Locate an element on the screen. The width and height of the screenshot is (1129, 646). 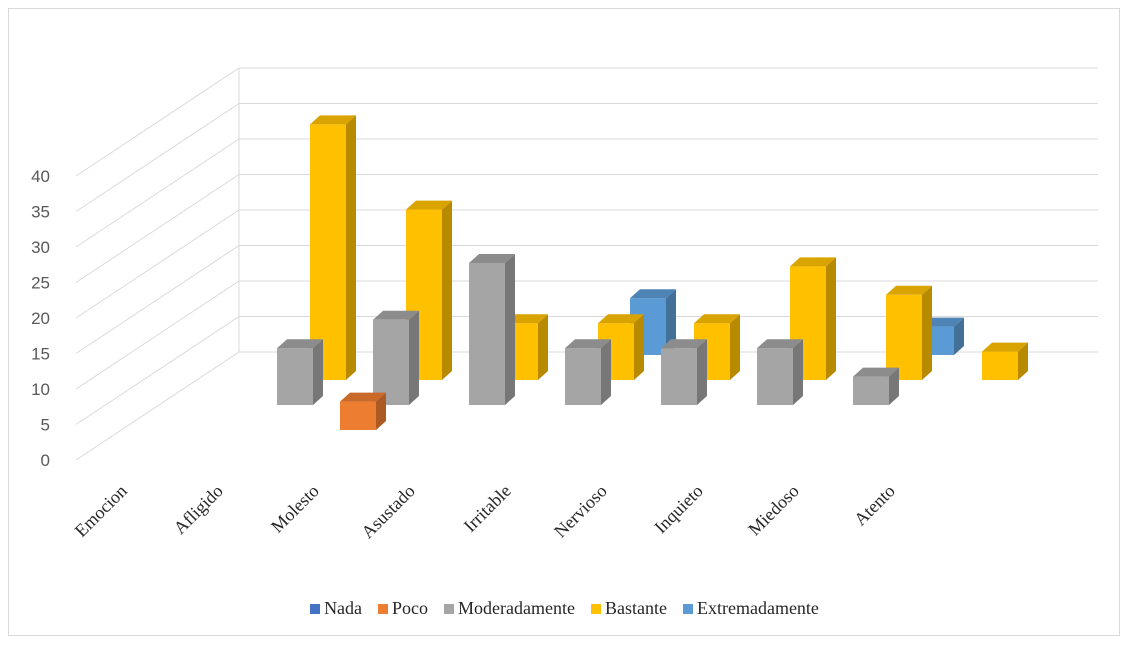
legend-item-poco: Poco is located at coordinates (403, 608).